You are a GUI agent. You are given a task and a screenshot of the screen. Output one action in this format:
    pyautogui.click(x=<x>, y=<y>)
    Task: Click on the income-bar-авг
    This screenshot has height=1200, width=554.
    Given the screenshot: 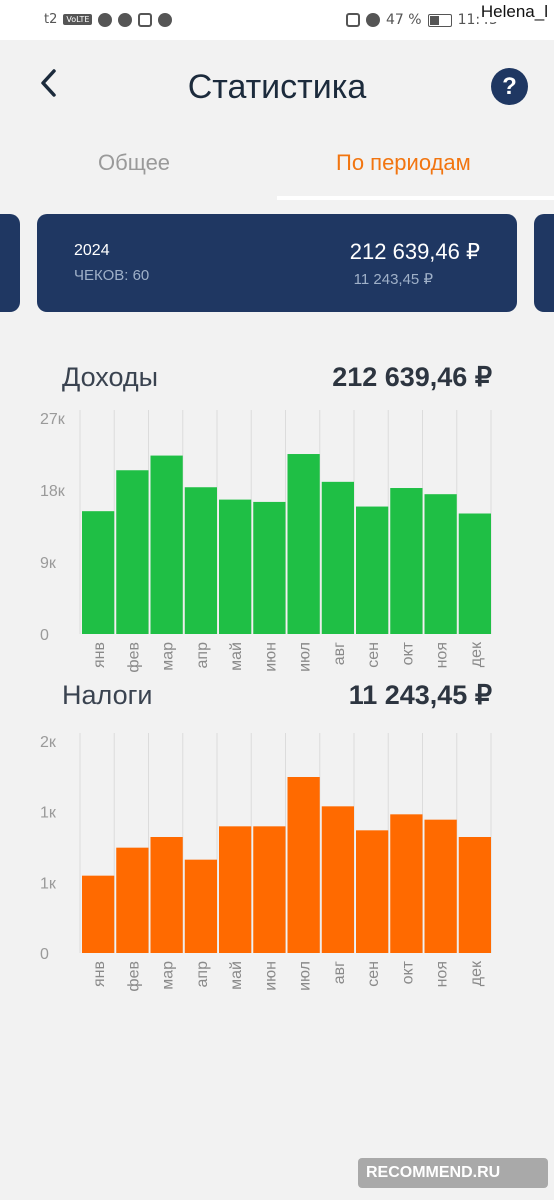 What is the action you would take?
    pyautogui.click(x=337, y=557)
    